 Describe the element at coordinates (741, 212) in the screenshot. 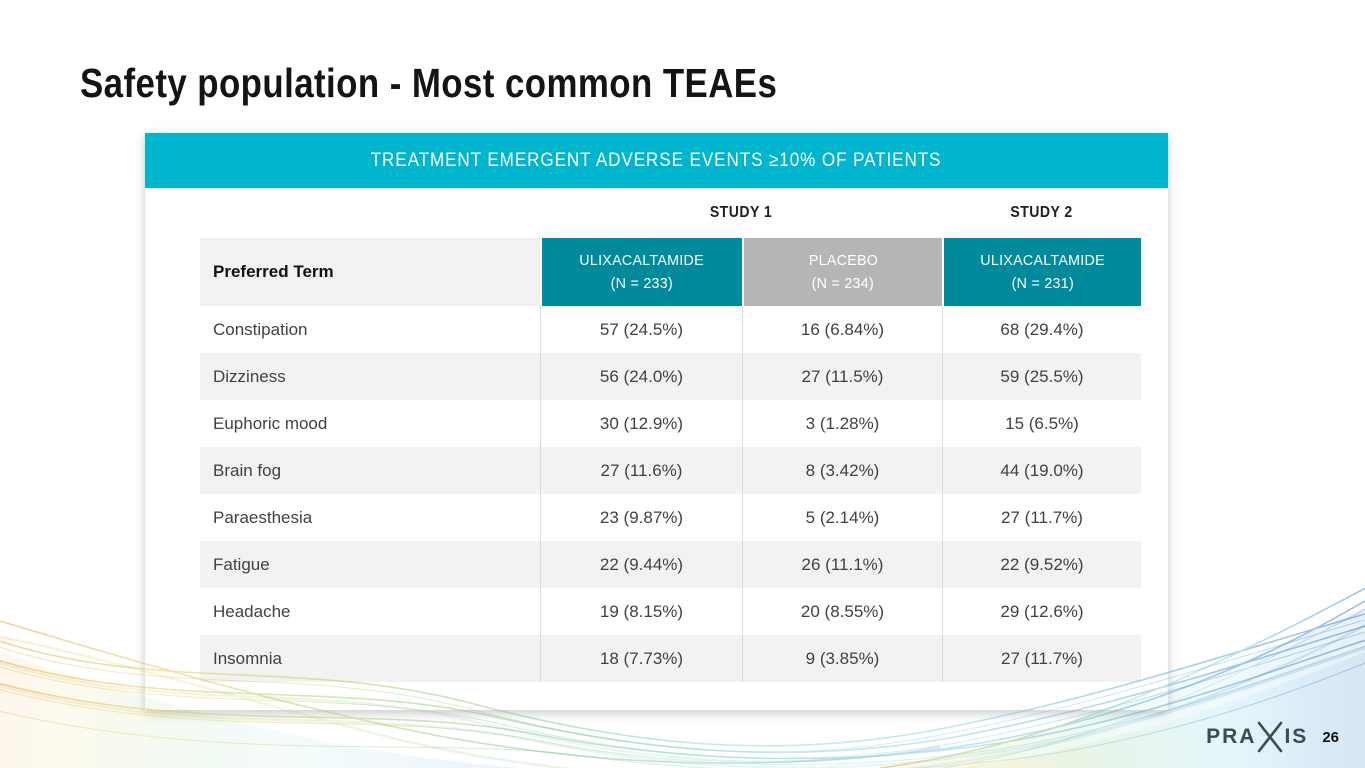

I see `study-1-label: STUDY 1` at that location.